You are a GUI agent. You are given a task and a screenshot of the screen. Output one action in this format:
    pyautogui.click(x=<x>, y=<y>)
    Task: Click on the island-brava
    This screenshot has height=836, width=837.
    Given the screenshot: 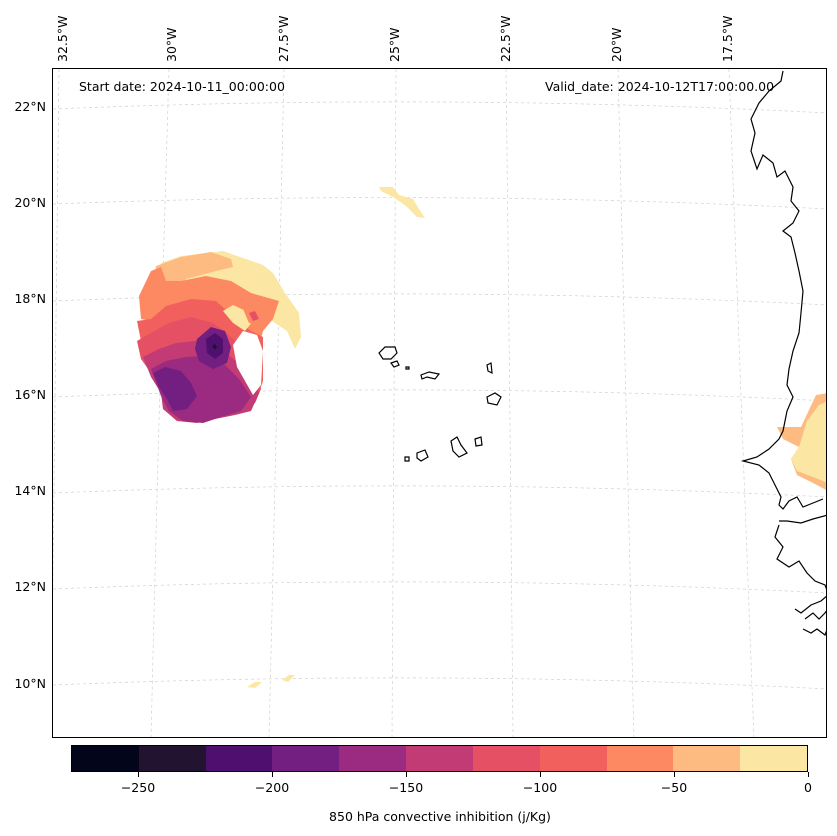 What is the action you would take?
    pyautogui.click(x=407, y=459)
    